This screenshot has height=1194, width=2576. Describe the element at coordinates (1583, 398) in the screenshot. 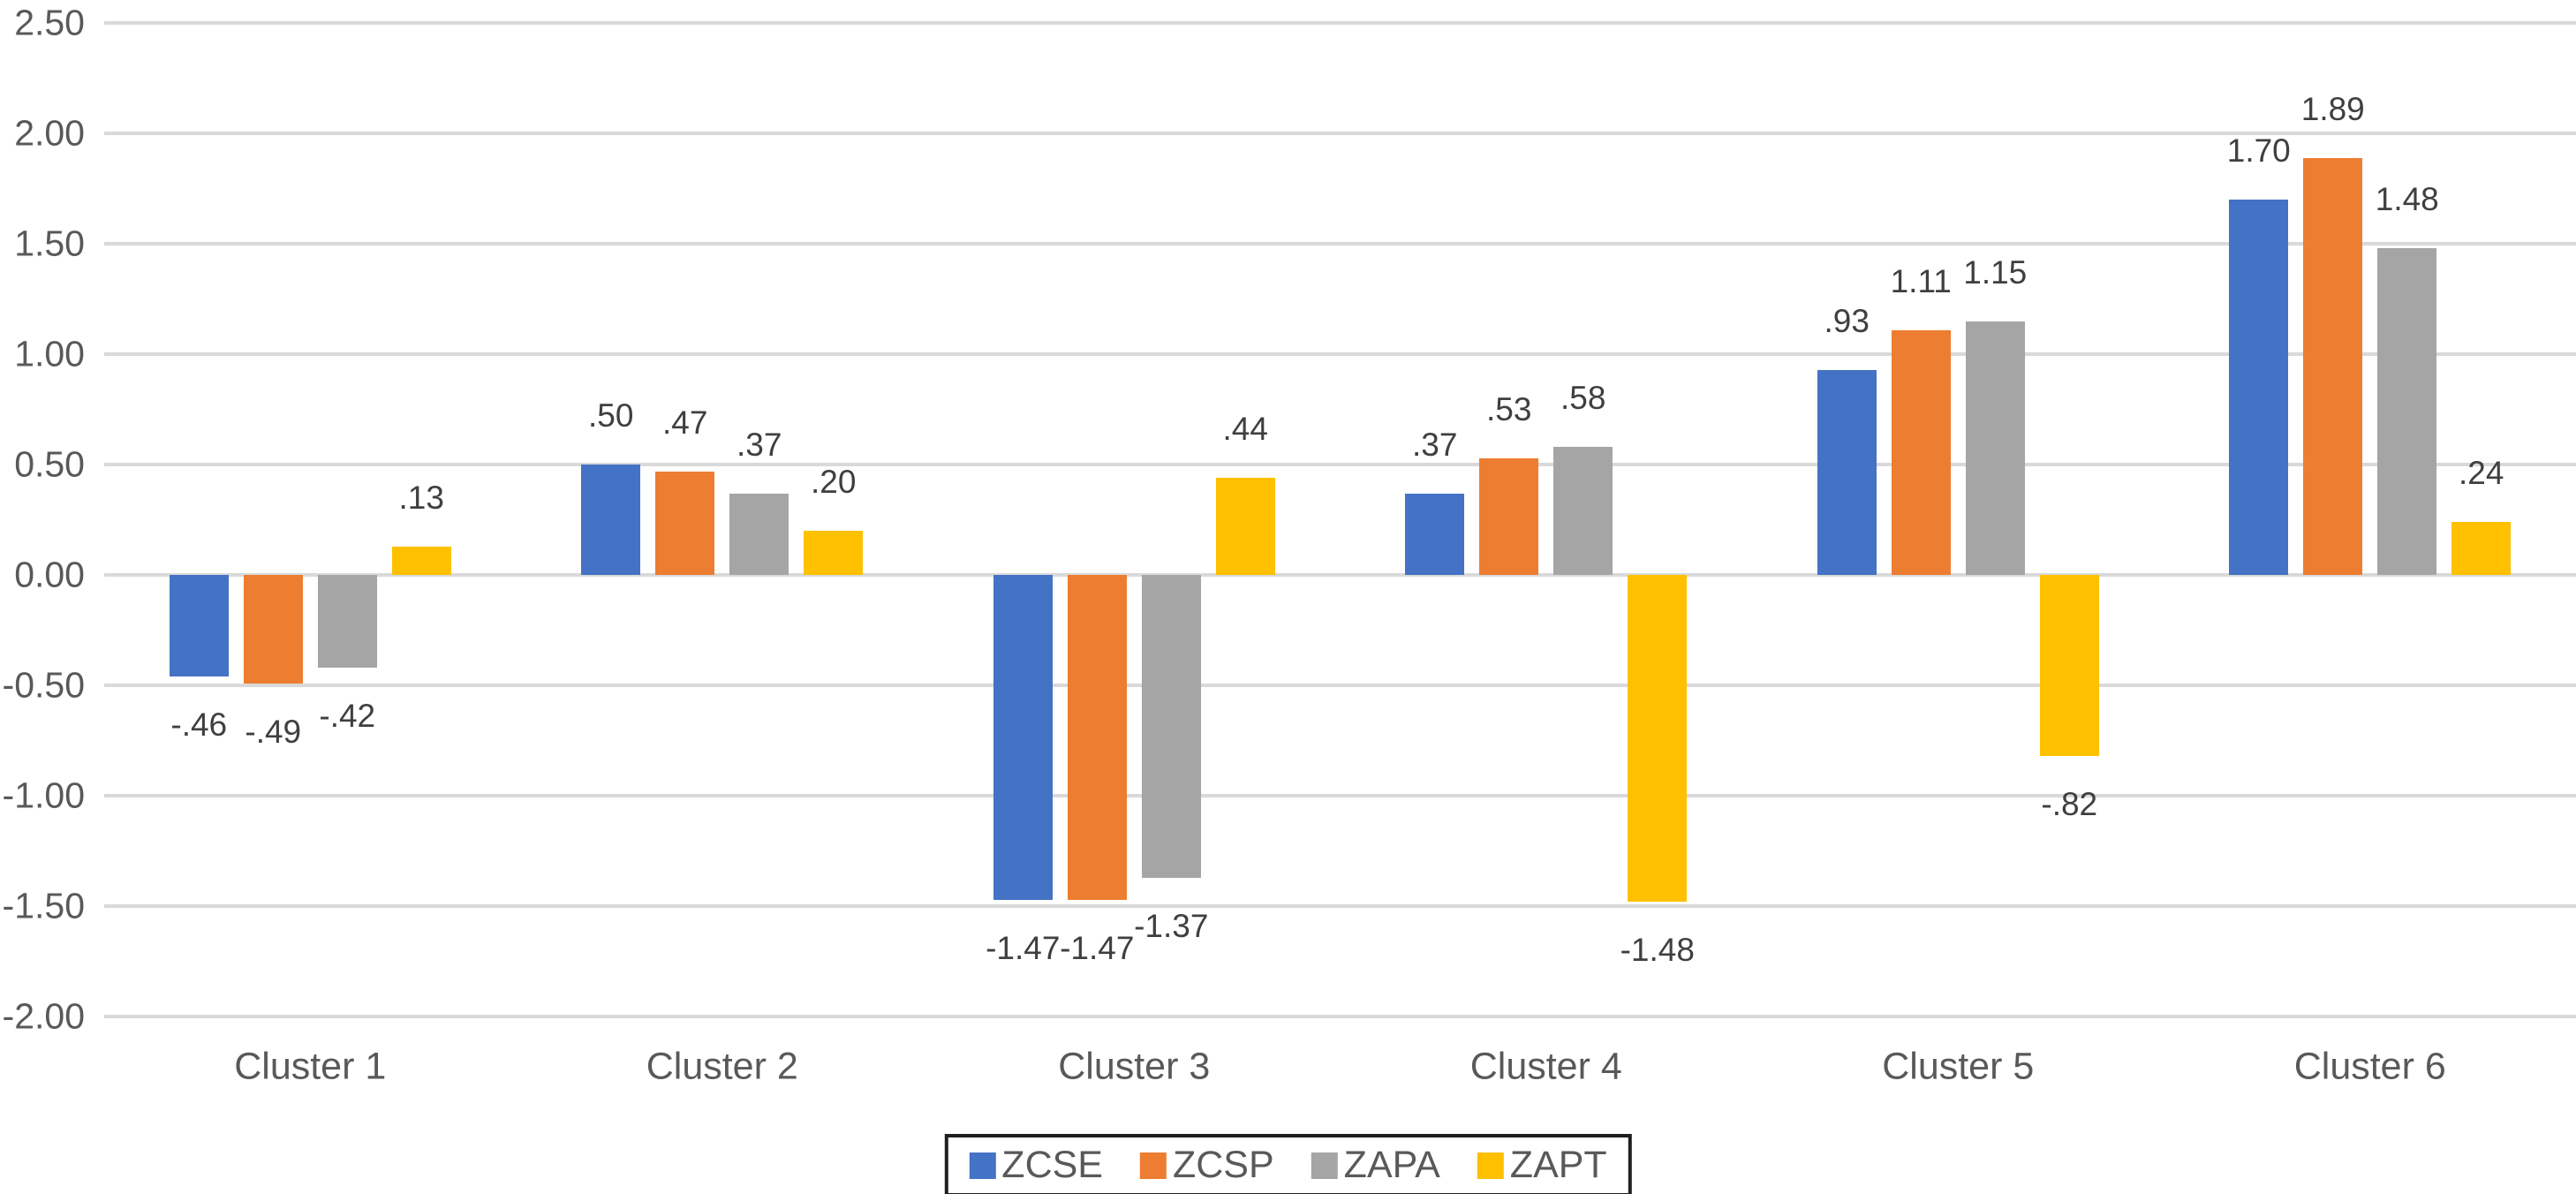

I see `data-label-zapa-cluster-4: .58` at that location.